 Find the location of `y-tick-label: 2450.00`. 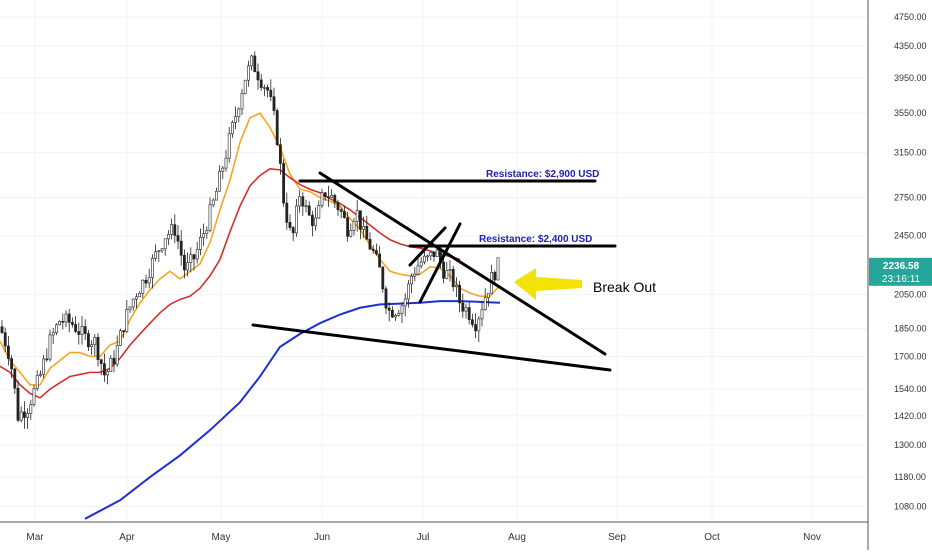

y-tick-label: 2450.00 is located at coordinates (910, 236).